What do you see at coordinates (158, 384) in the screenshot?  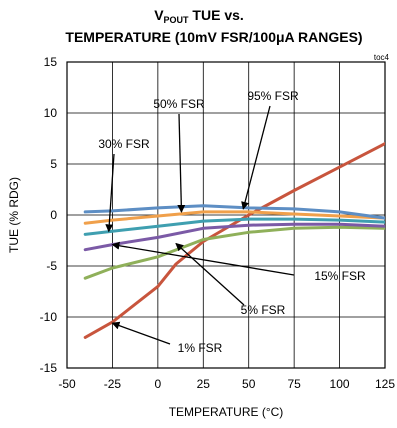 I see `x-tick-label: 0` at bounding box center [158, 384].